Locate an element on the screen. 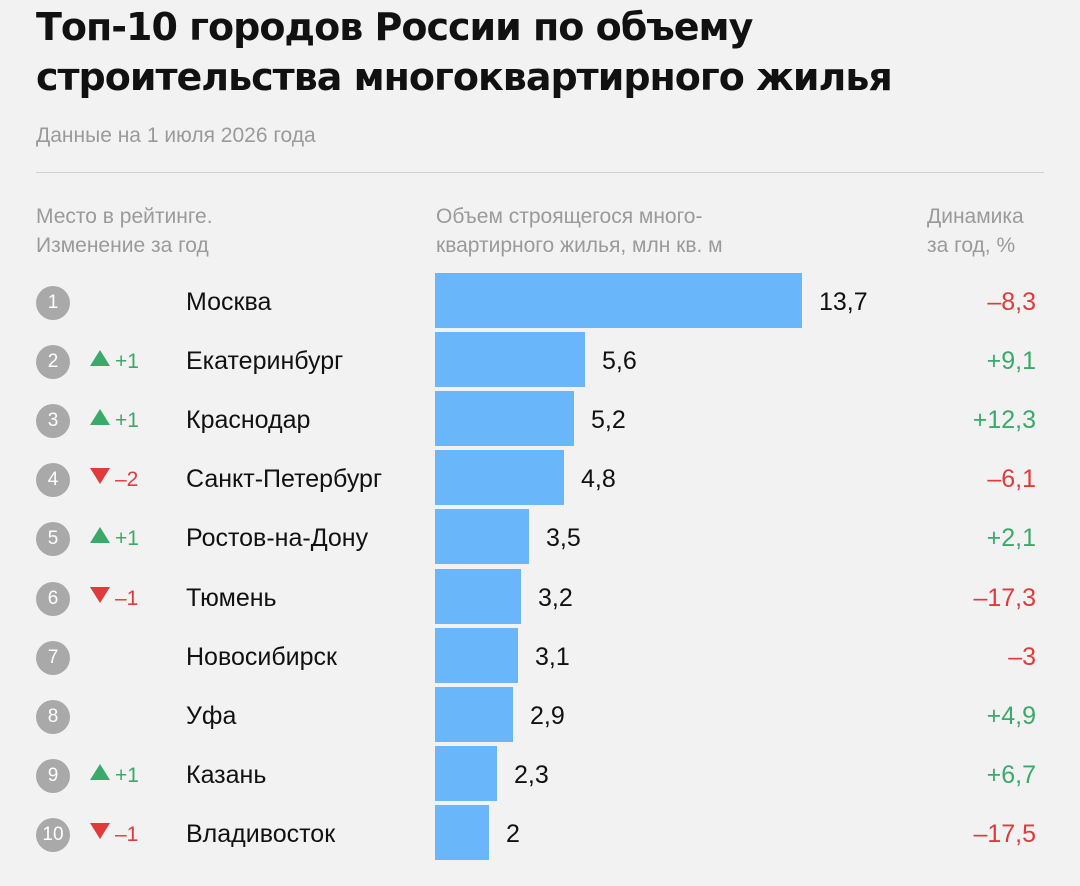 This screenshot has width=1080, height=886. dynamics-value: –8,3 is located at coordinates (1011, 302).